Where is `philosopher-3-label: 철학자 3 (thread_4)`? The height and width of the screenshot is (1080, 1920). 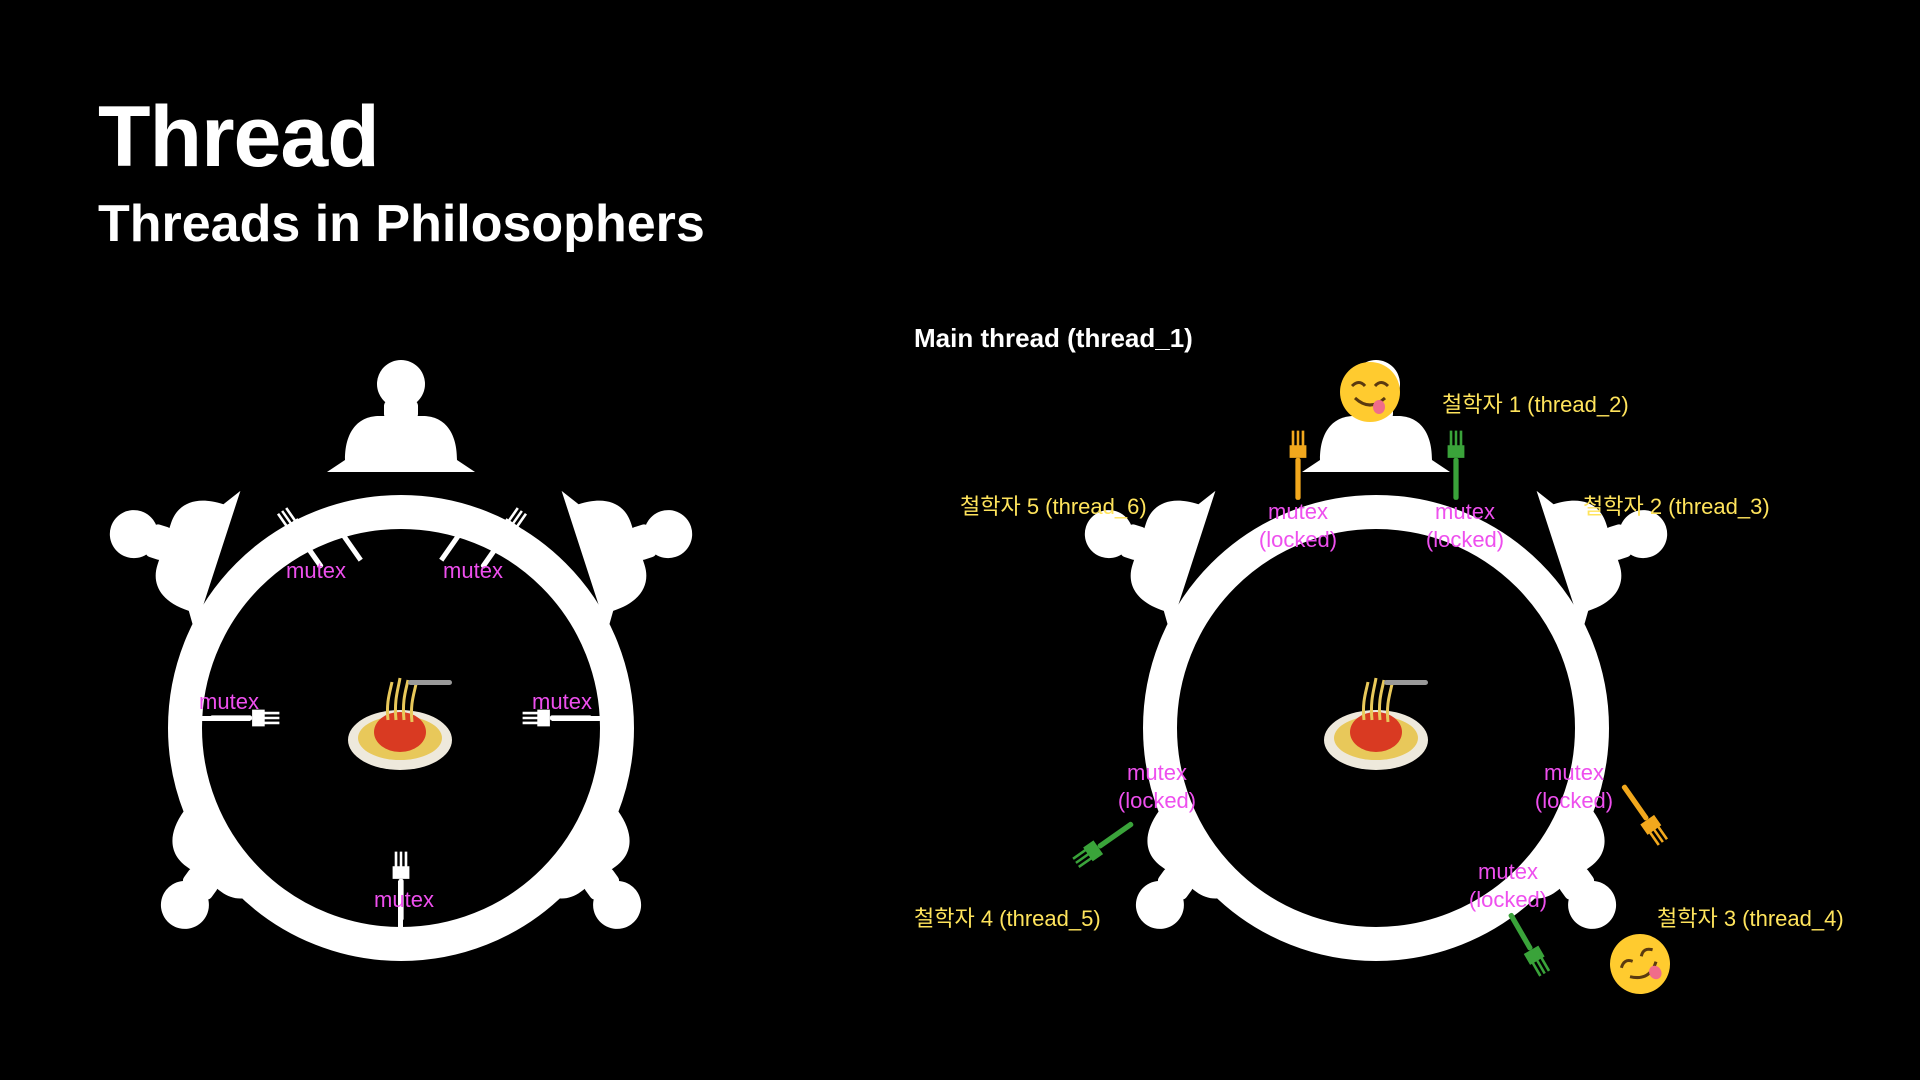
philosopher-3-label: 철학자 3 (thread_4) is located at coordinates (1750, 918).